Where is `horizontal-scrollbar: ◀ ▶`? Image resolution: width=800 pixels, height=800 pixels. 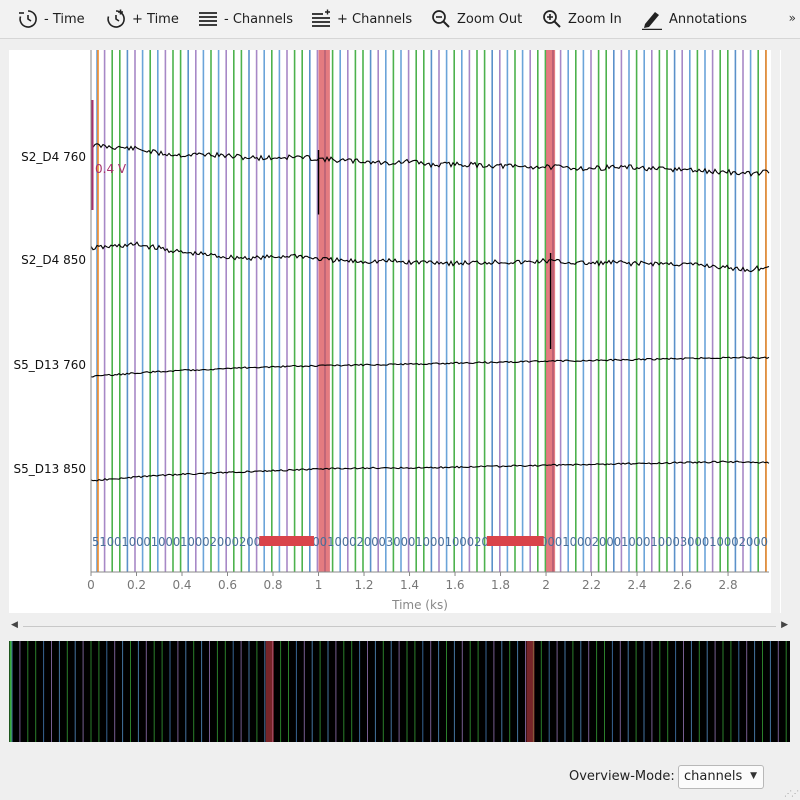
horizontal-scrollbar: ◀ ▶ is located at coordinates (399, 627).